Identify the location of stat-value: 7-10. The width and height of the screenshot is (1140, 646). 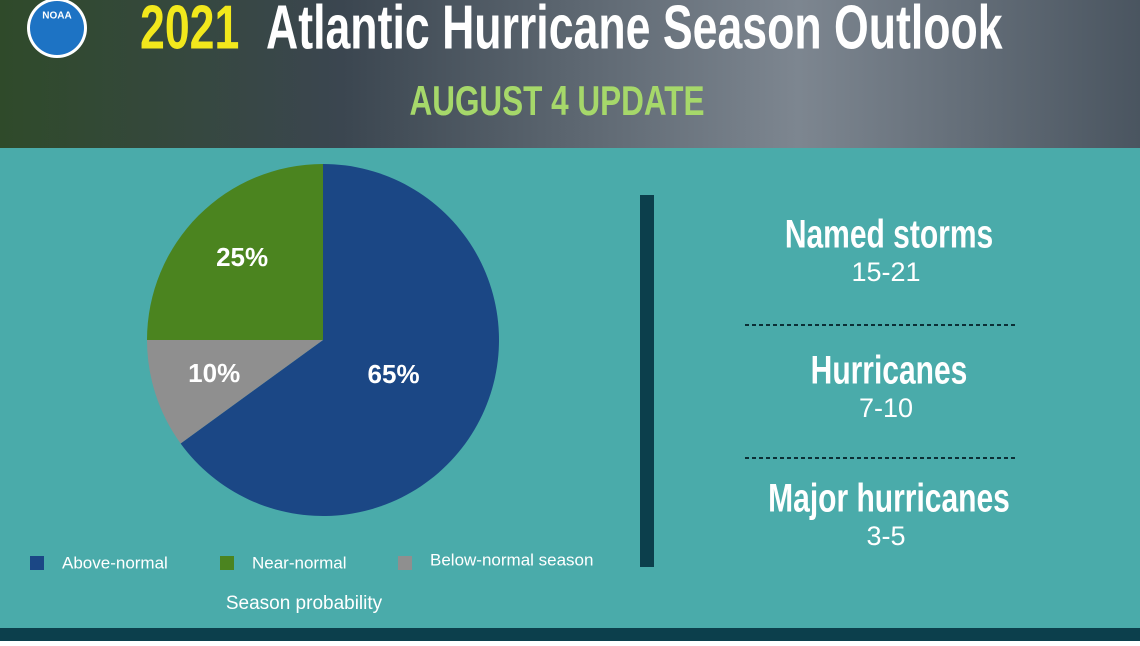
(886, 408).